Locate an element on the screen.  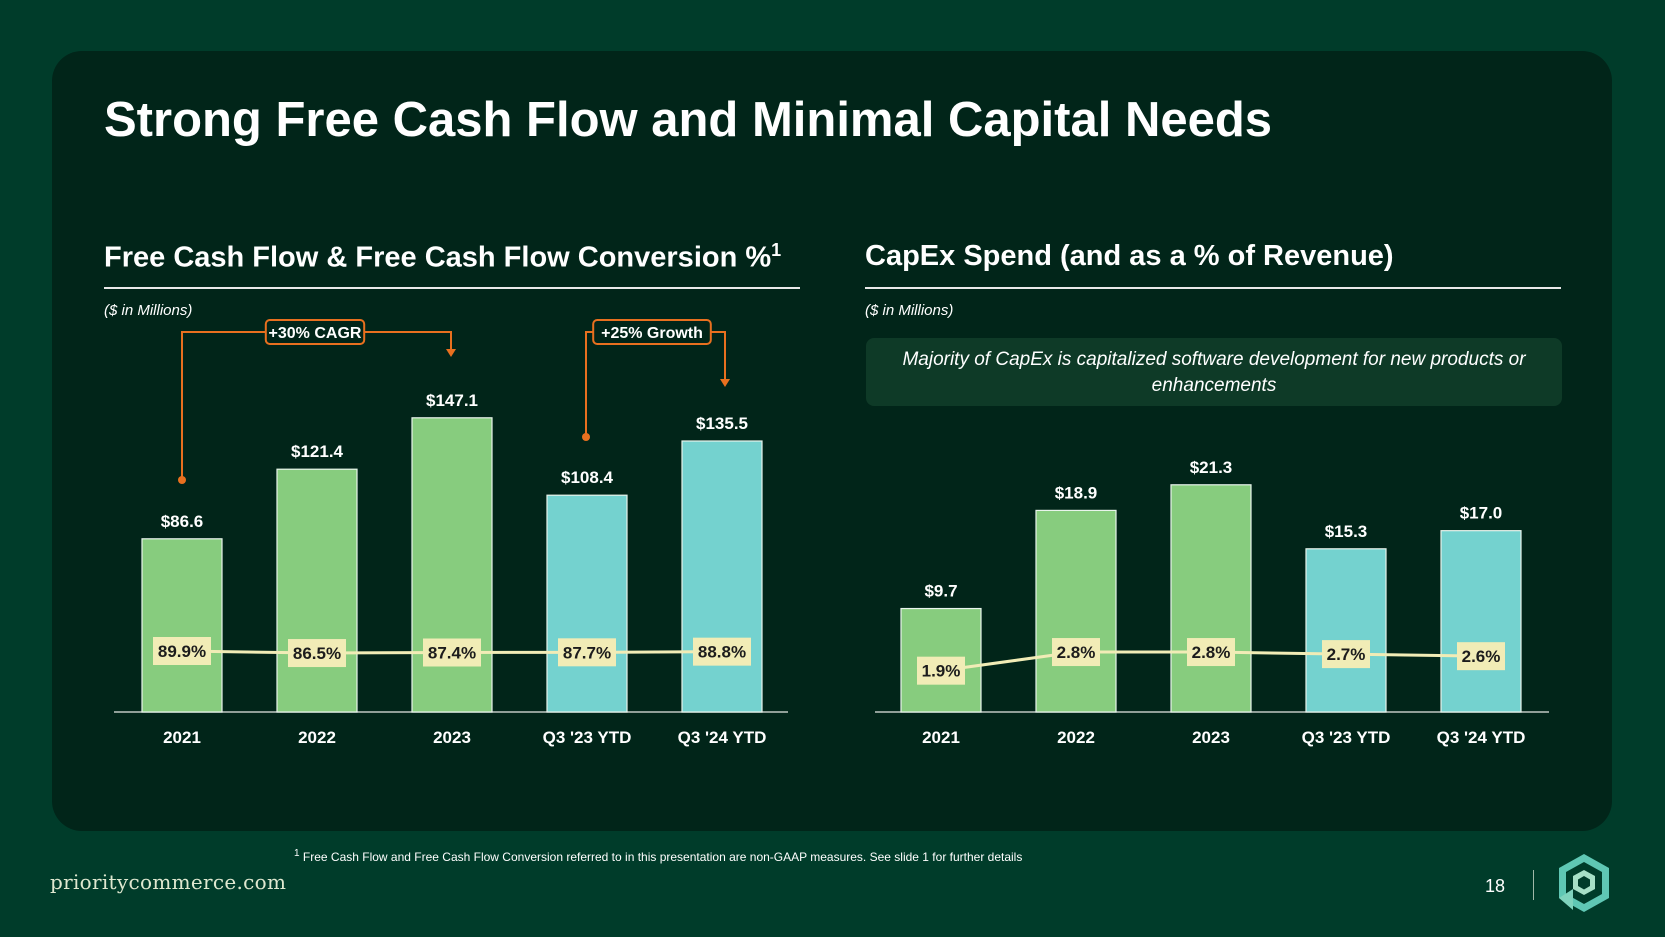
pct-label-1: 2.8% is located at coordinates (1076, 652).